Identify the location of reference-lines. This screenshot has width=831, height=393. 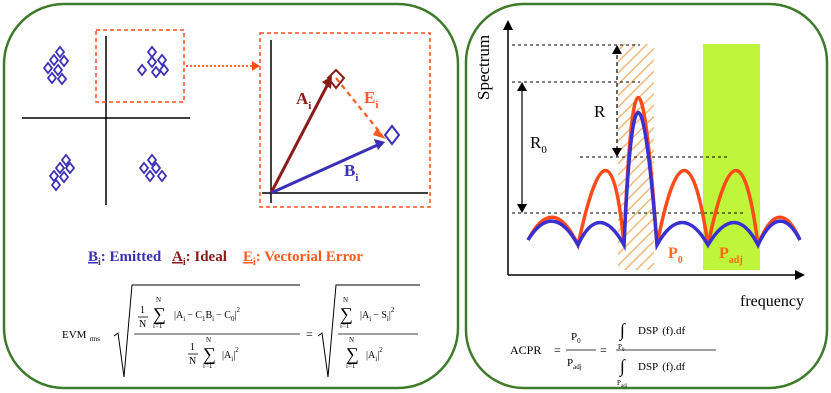
(628, 129).